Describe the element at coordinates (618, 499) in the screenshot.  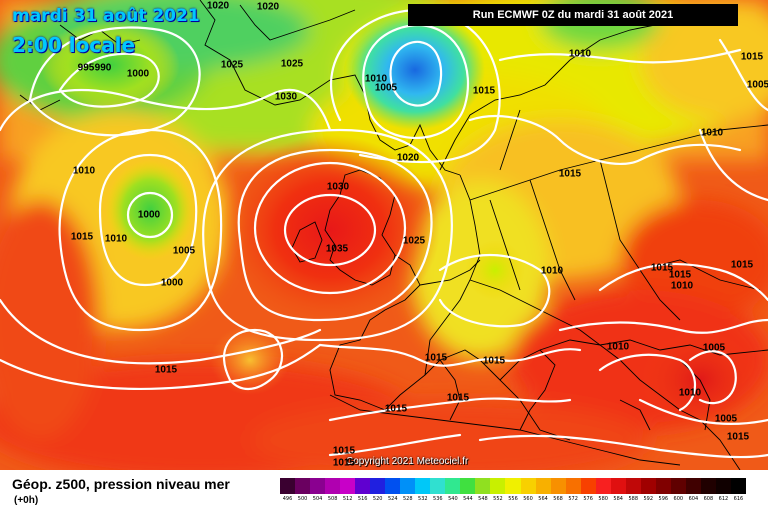
I see `color-scale-tick: 584` at that location.